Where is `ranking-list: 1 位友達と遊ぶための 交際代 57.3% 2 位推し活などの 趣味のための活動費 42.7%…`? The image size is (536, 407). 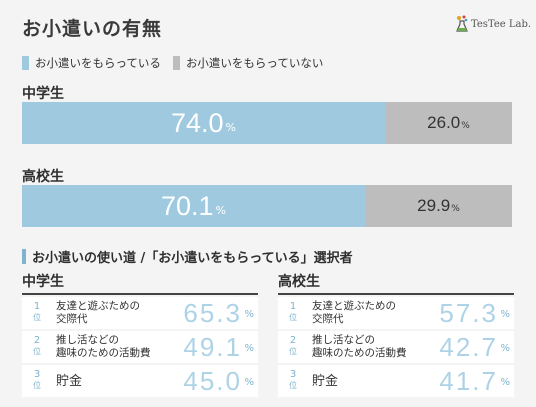 ranking-list: 1 位友達と遊ぶための 交際代 57.3% 2 位推し活などの 趣味のための活動費 42.7%… is located at coordinates (396, 347).